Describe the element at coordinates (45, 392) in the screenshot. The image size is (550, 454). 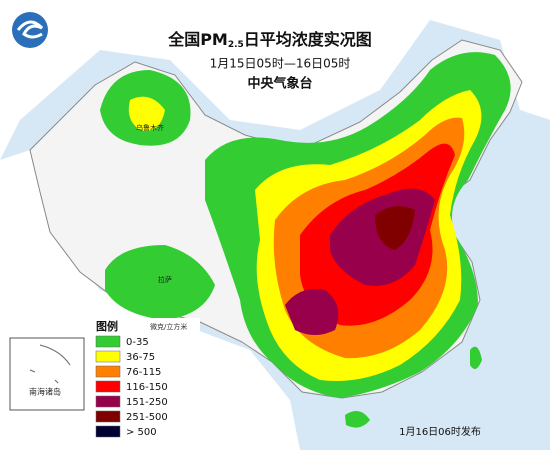
I see `inset-label: 南海诸岛` at that location.